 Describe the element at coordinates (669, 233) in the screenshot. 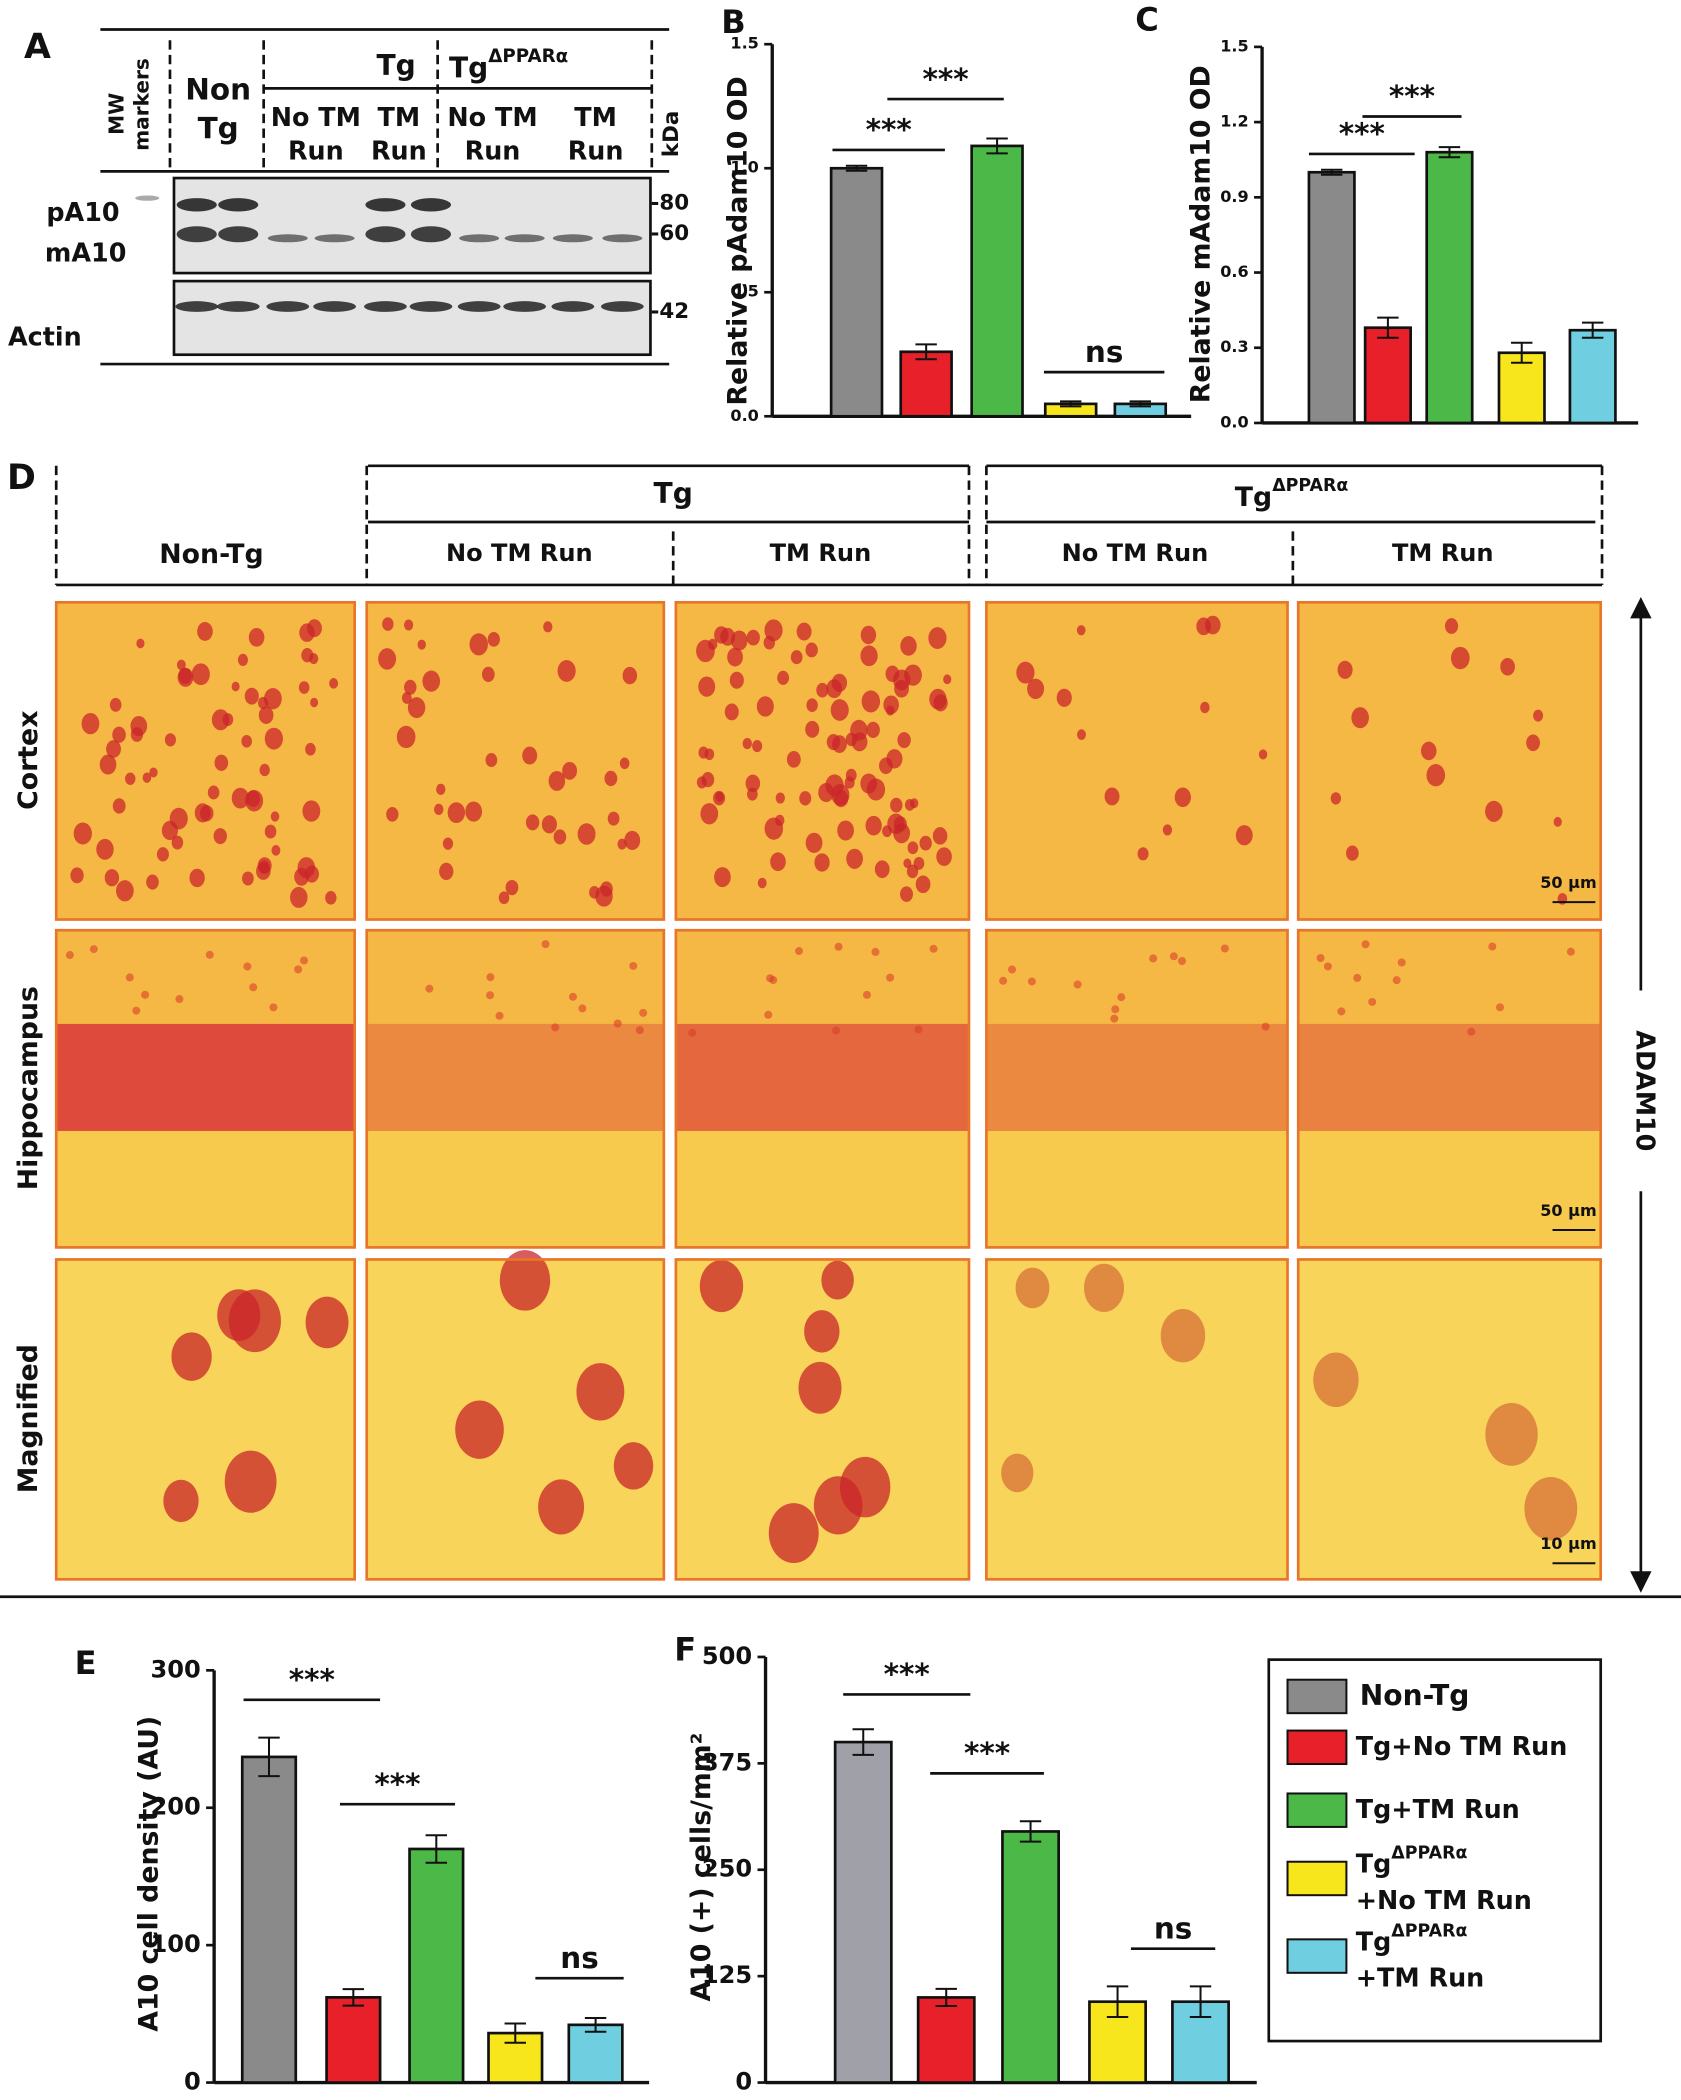

I see `marker-label: -60` at that location.